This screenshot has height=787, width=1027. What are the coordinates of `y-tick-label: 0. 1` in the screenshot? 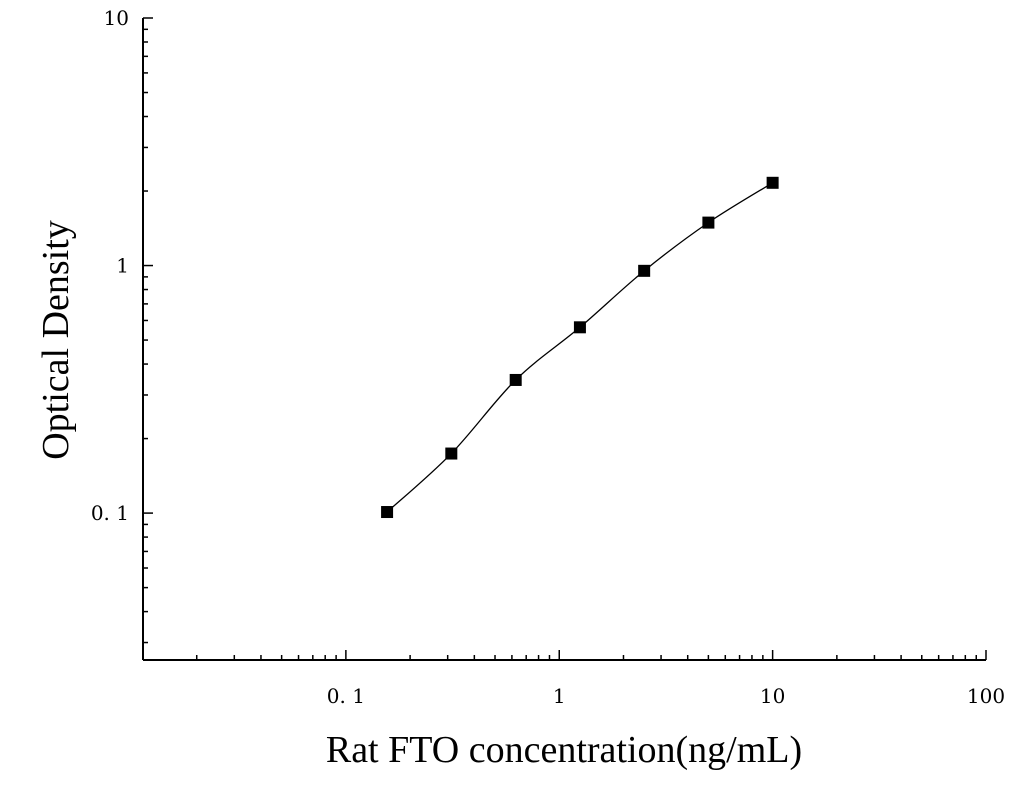 It's located at (110, 513).